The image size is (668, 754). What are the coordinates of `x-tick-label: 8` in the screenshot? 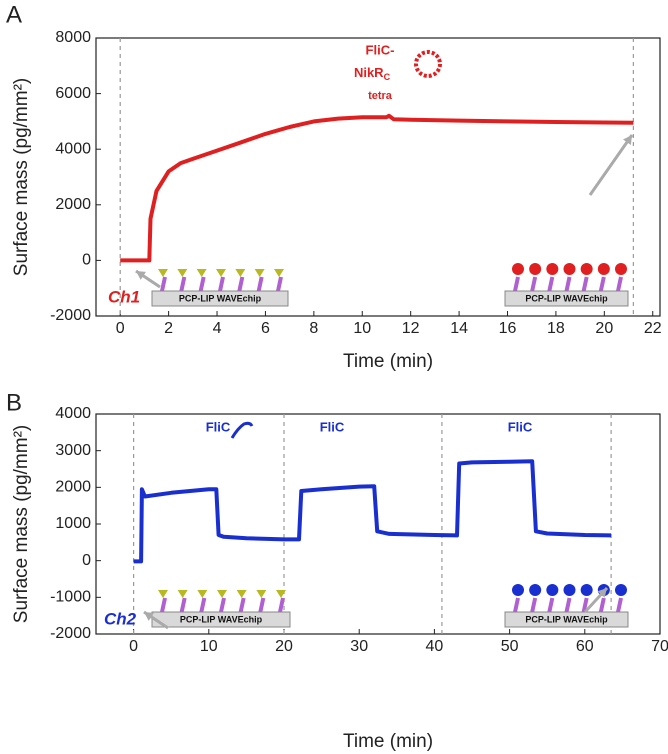 It's located at (313, 328).